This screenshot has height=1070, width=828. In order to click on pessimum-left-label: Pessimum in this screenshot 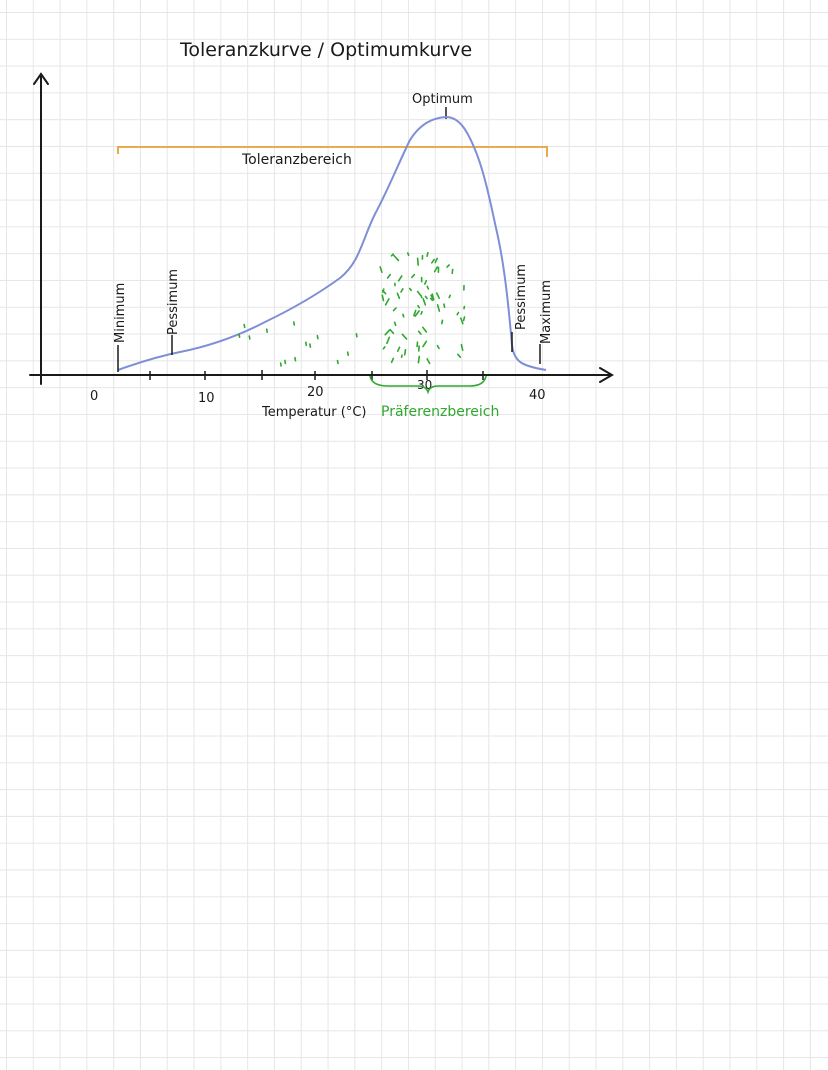, I will do `click(173, 302)`.